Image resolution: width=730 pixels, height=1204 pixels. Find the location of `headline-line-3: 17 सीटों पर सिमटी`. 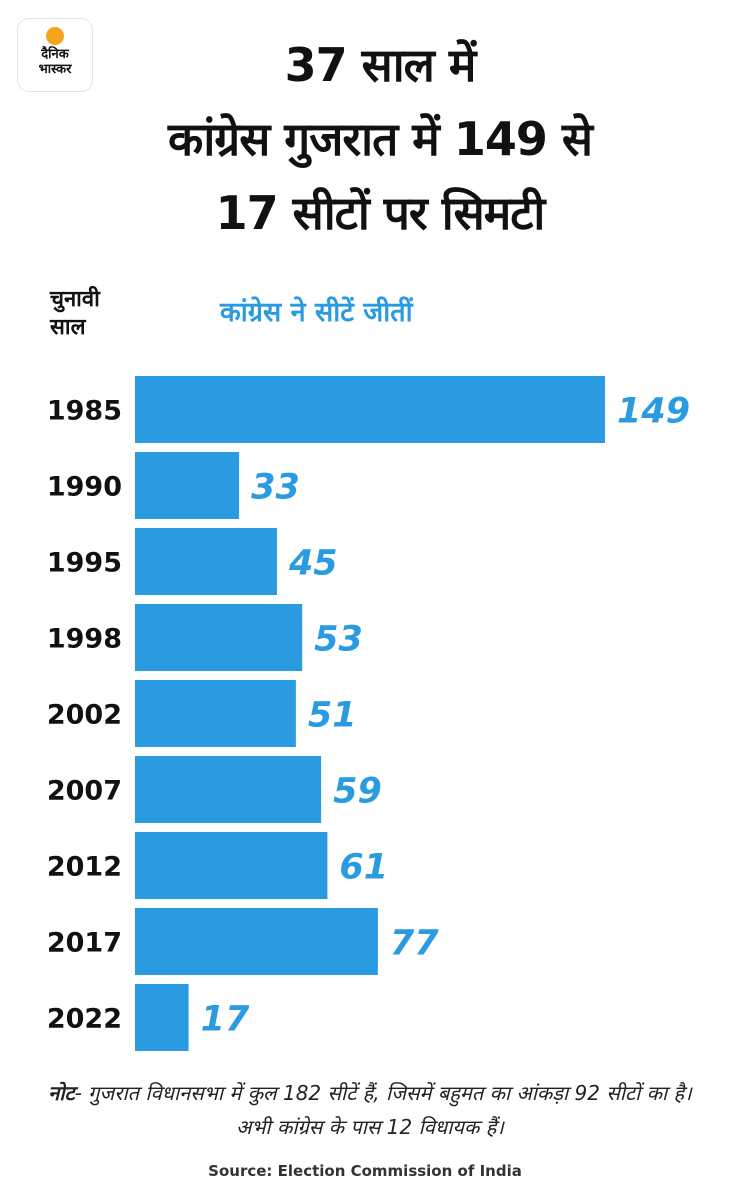

headline-line-3: 17 सीटों पर सिमटी is located at coordinates (380, 213).